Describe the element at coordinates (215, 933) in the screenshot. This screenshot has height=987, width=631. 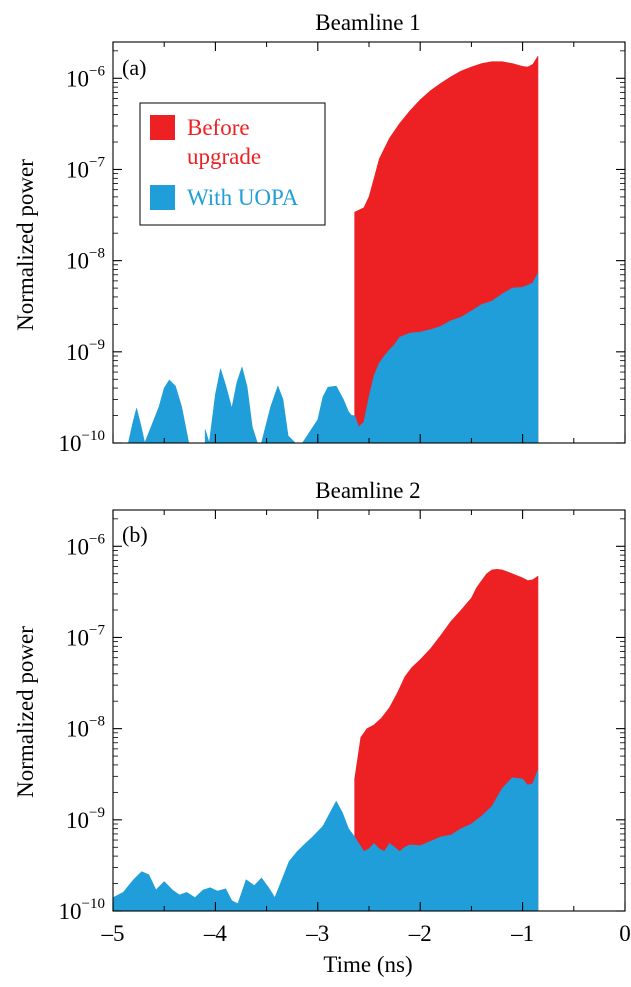
I see `panel-b-x-tick-label: –4` at that location.